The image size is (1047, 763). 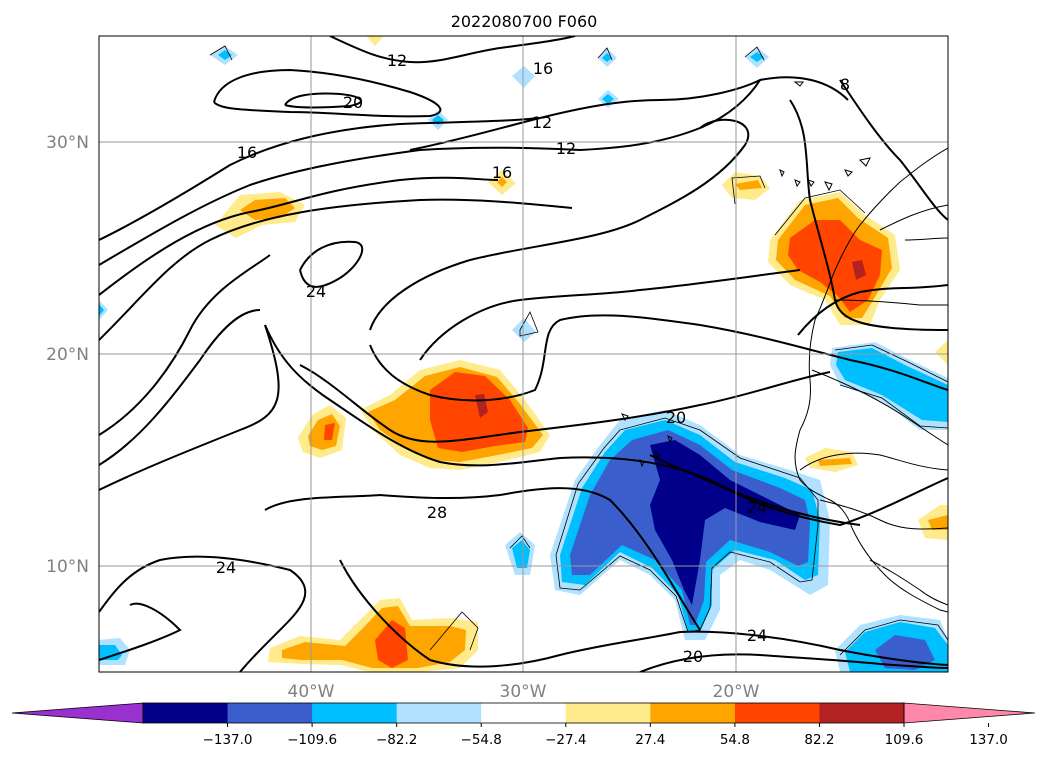 What do you see at coordinates (180, 387) in the screenshot?
I see `isoline-main-band` at bounding box center [180, 387].